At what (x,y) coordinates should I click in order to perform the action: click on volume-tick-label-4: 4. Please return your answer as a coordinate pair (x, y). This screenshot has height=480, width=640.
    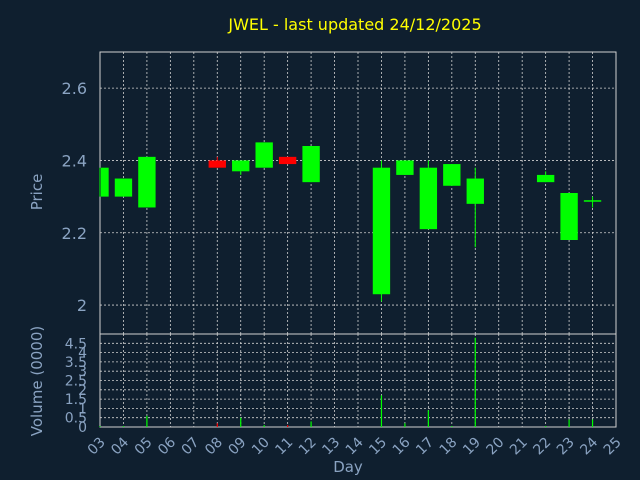
    Looking at the image, I should click on (82, 354).